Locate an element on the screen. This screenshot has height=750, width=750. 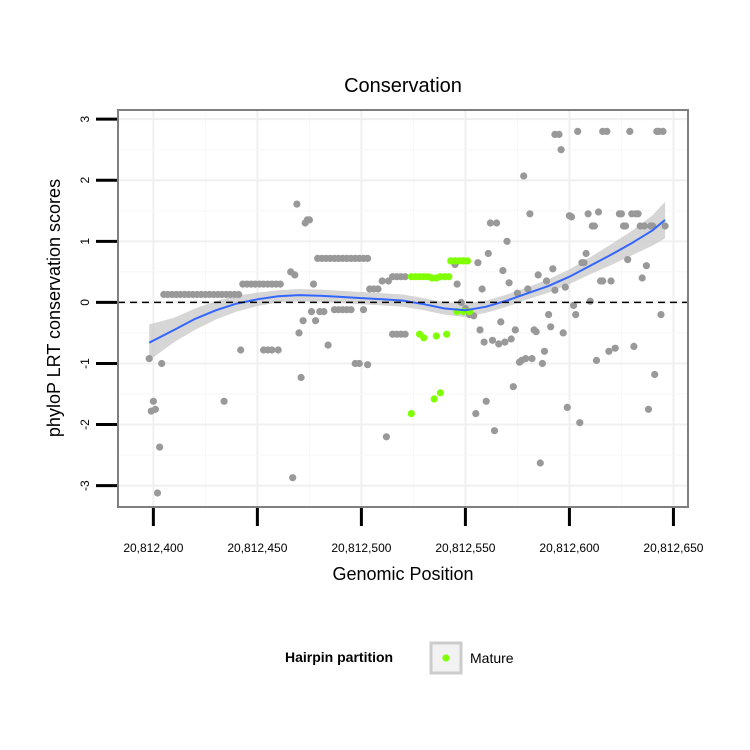
y-tick-label-1: -2 is located at coordinates (85, 424).